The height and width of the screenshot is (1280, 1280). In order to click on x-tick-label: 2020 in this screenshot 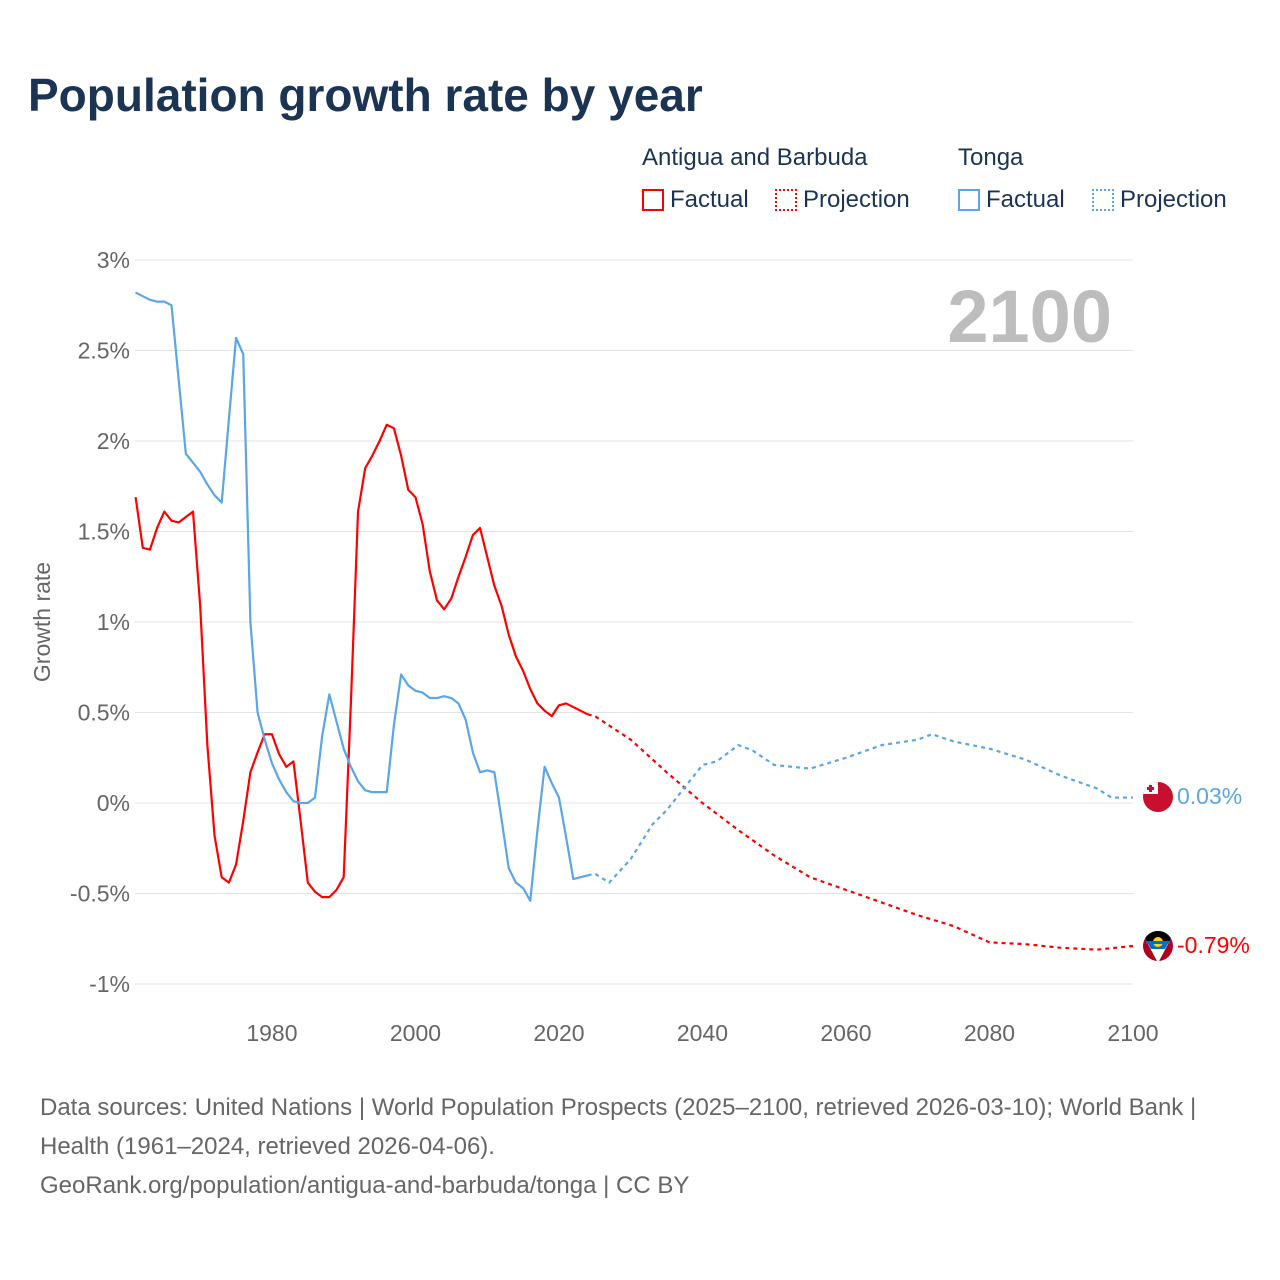, I will do `click(558, 1033)`.